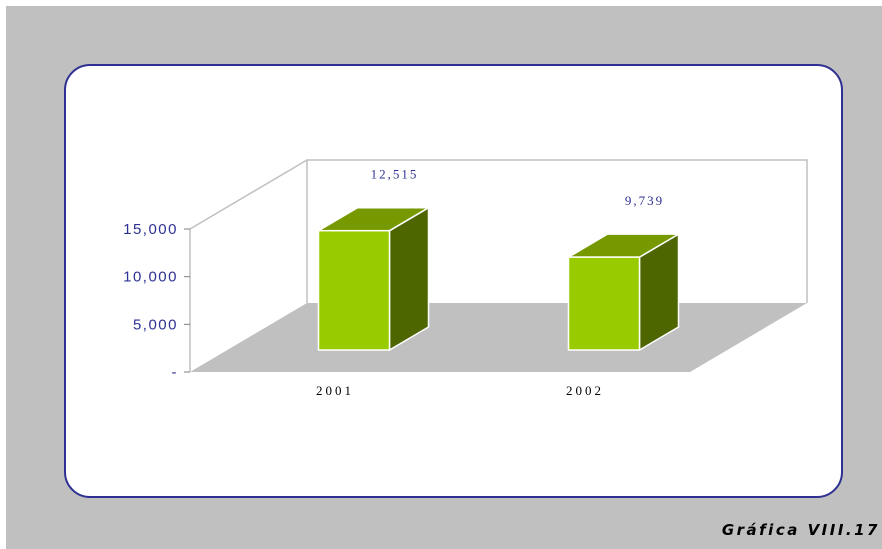  Describe the element at coordinates (498, 337) in the screenshot. I see `chart-floor` at that location.